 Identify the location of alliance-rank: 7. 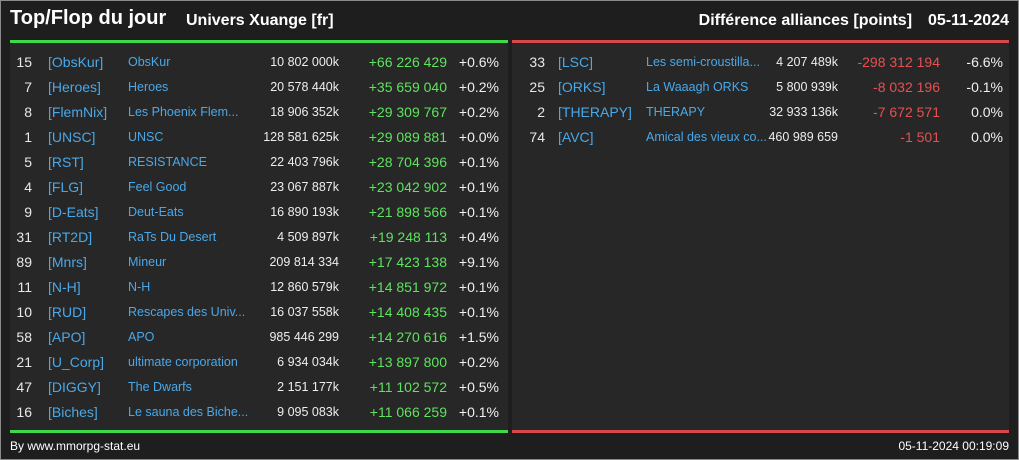
(28, 87).